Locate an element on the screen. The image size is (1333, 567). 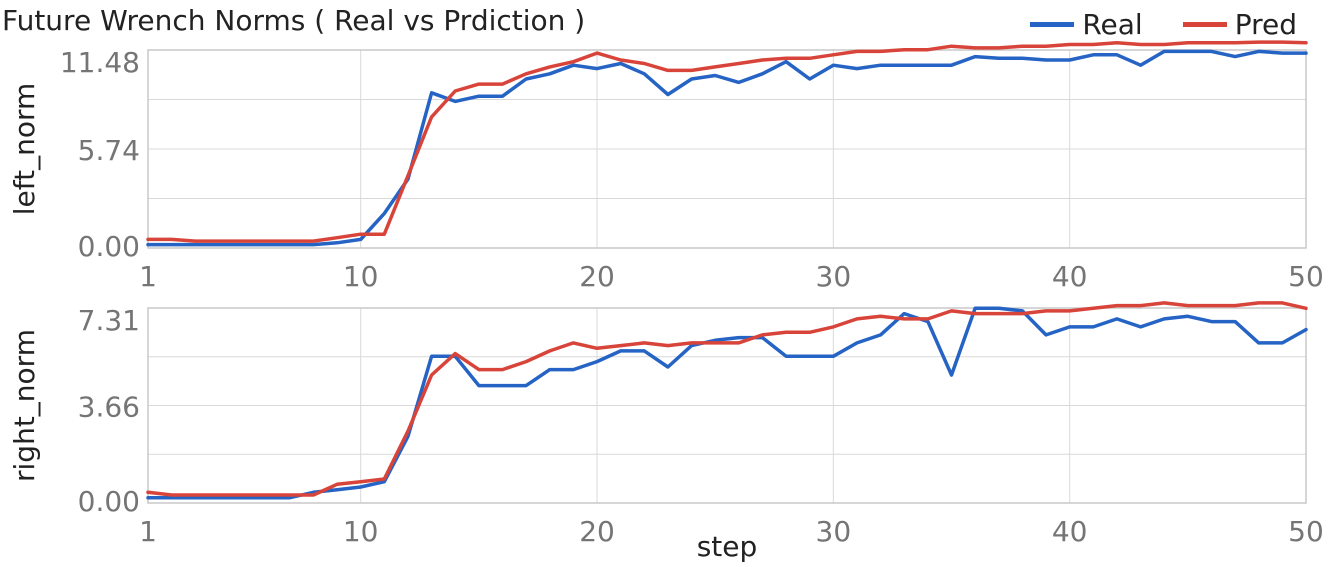
legend-swatch-pred is located at coordinates (1204, 24).